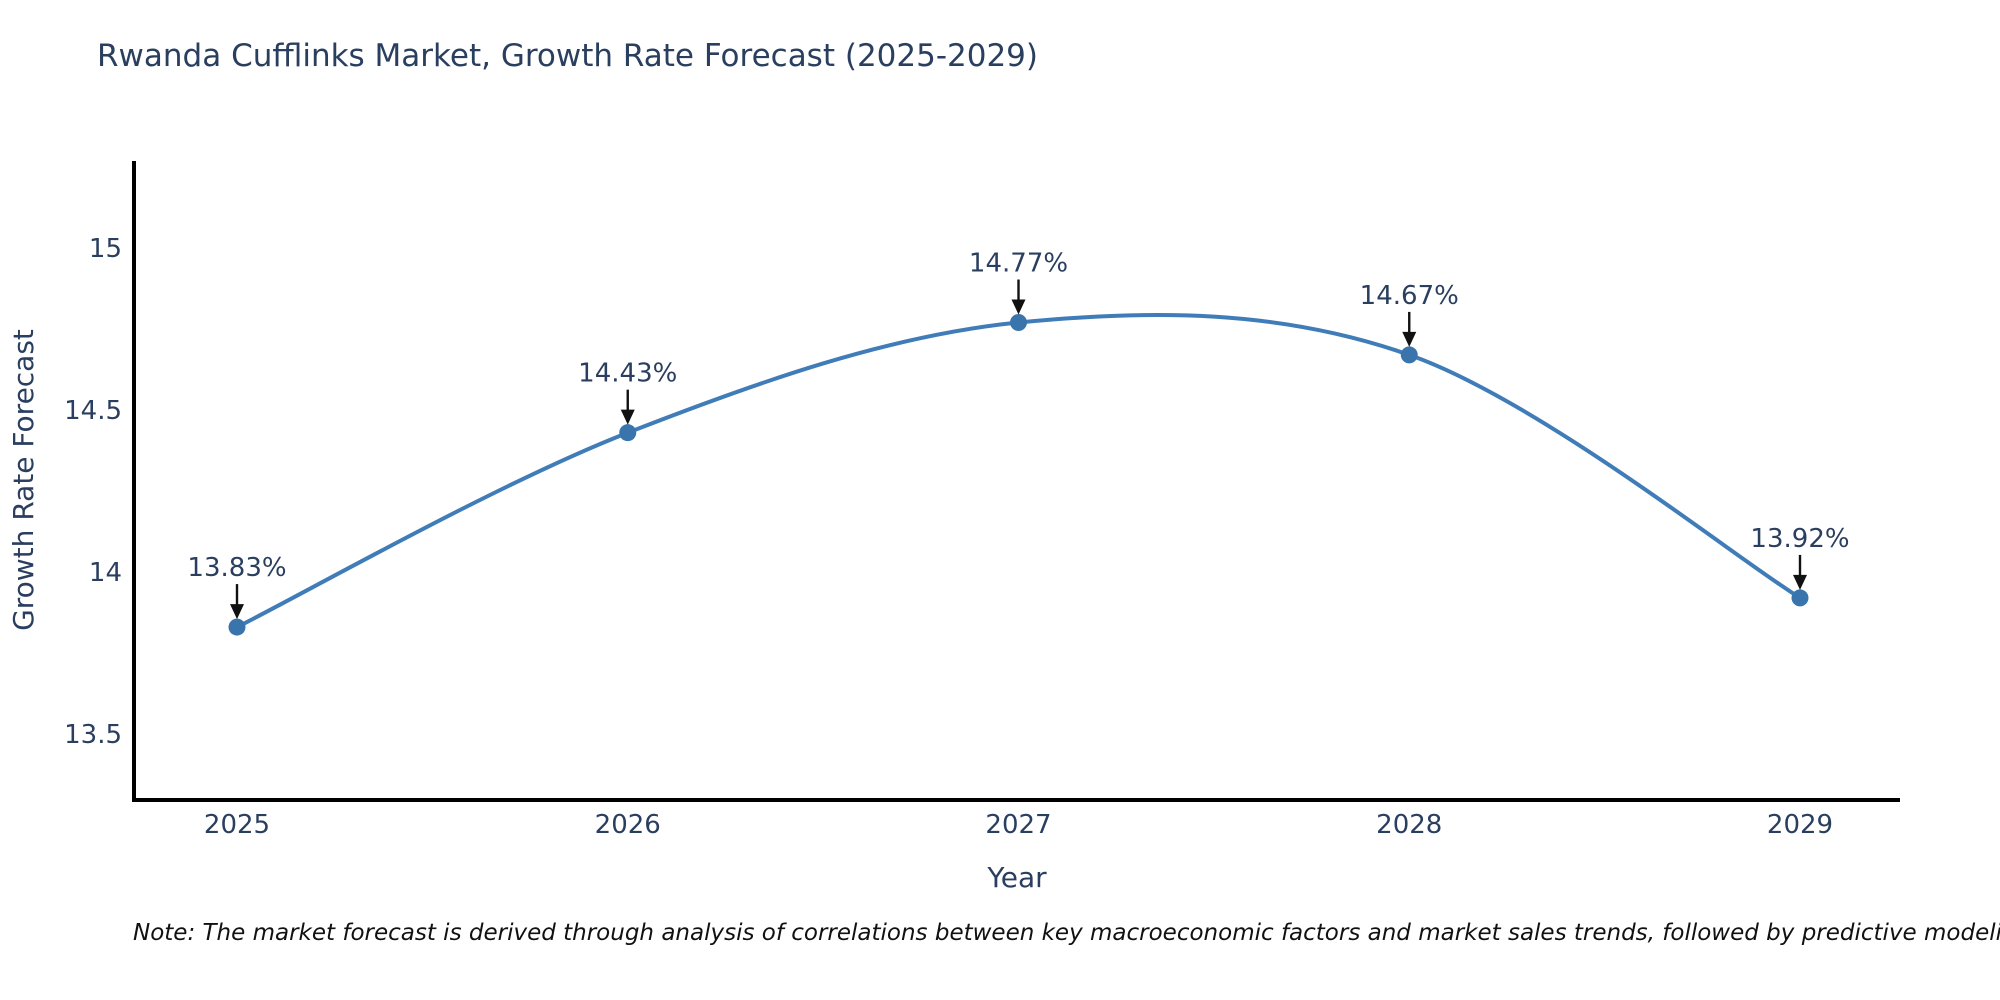 This screenshot has height=1000, width=2000. Describe the element at coordinates (23, 480) in the screenshot. I see `y-axis-title: Growth Rate Forecast` at that location.